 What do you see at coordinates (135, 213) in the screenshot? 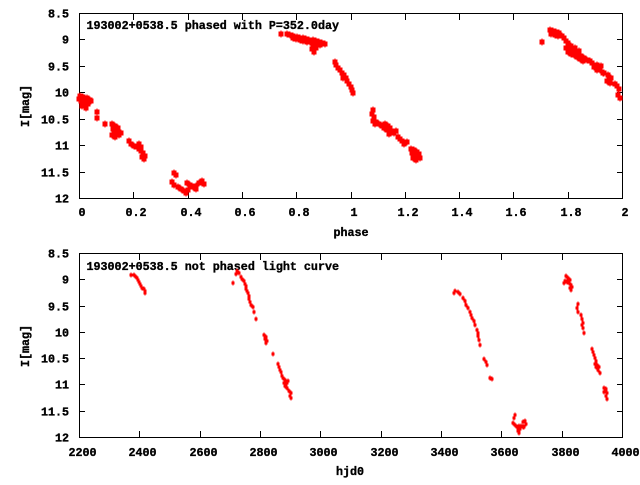
I see `svg-text: 0.2` at bounding box center [135, 213].